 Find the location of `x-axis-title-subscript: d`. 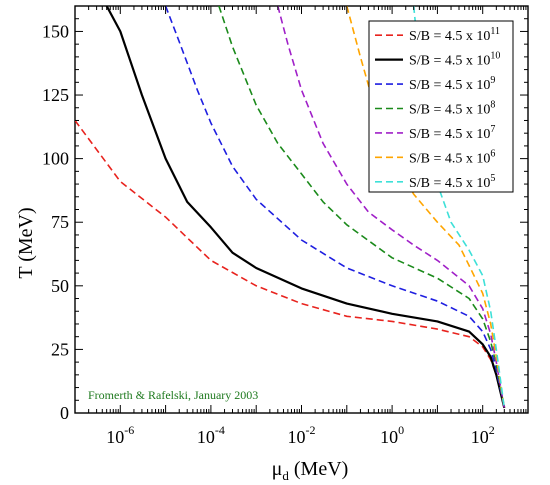

x-axis-title-subscript: d is located at coordinates (285, 475).